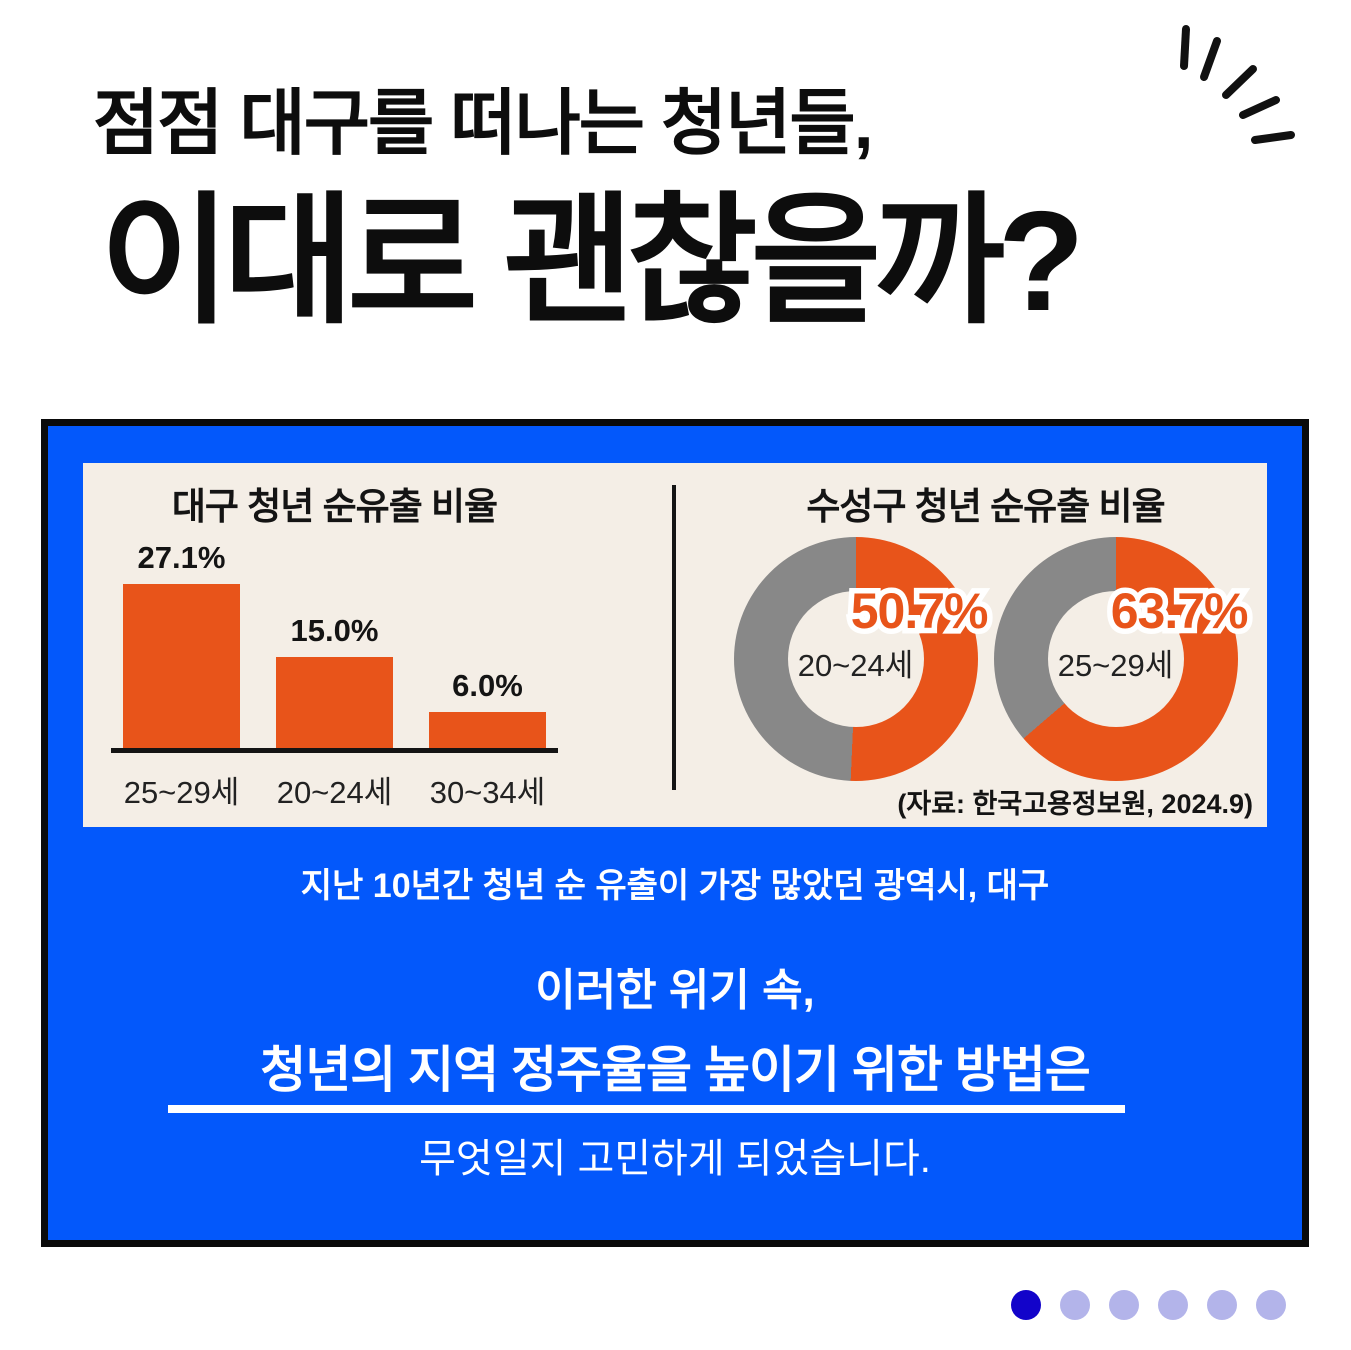 Image resolution: width=1351 pixels, height=1350 pixels. Describe the element at coordinates (674, 637) in the screenshot. I see `chart-divider-line` at that location.